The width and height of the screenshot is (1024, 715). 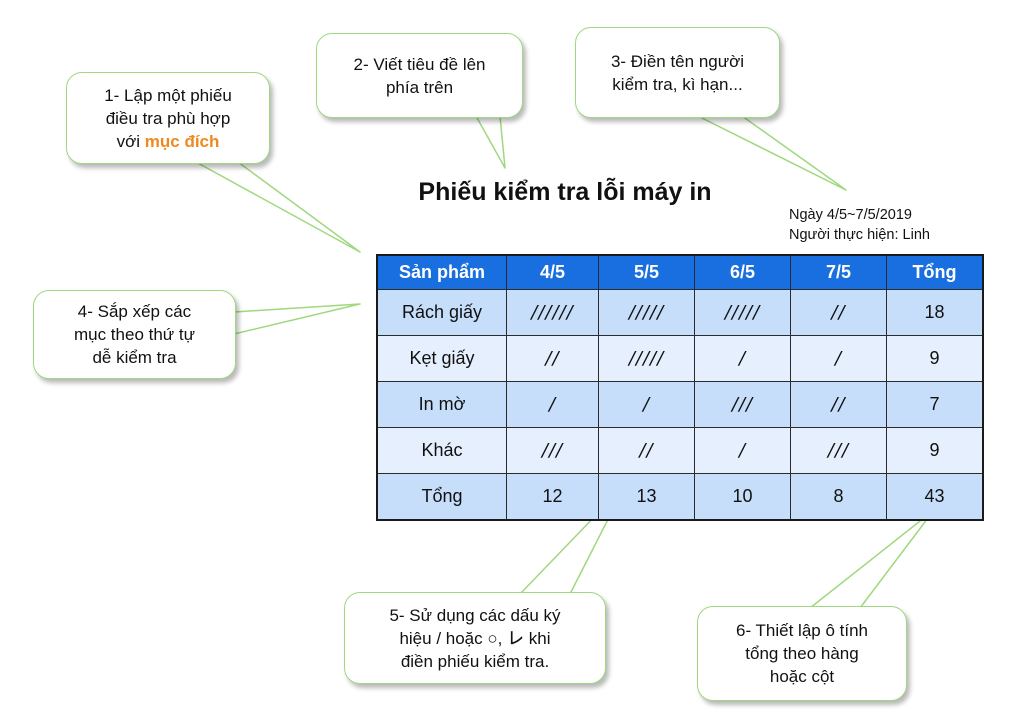 What do you see at coordinates (419, 87) in the screenshot?
I see `callout-step2-line2: phía trên` at bounding box center [419, 87].